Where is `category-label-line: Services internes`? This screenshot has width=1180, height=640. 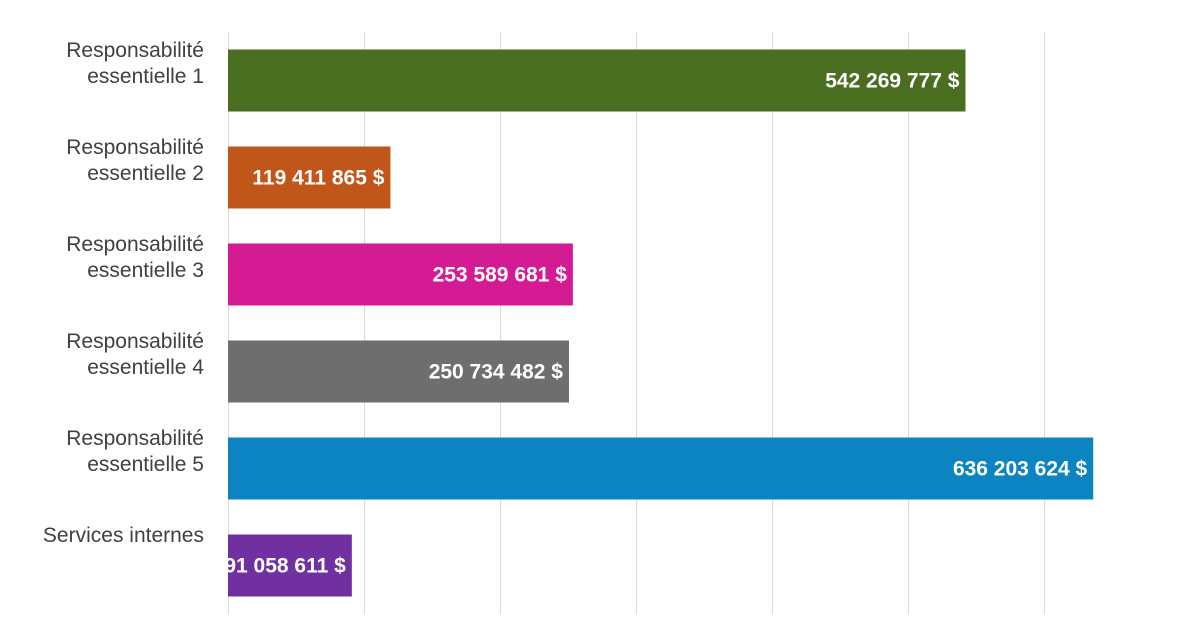 category-label-line: Services internes is located at coordinates (123, 535).